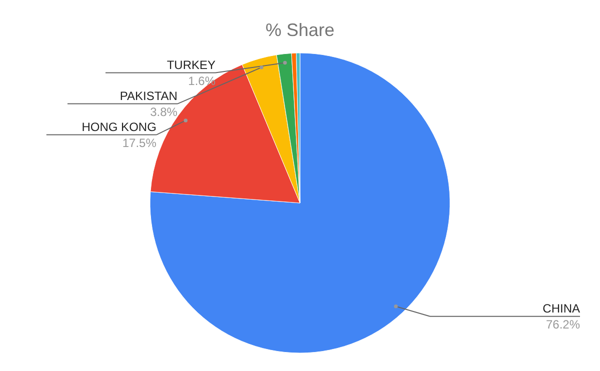 The width and height of the screenshot is (600, 371). Describe the element at coordinates (164, 111) in the screenshot. I see `data-label: 3.8%` at that location.